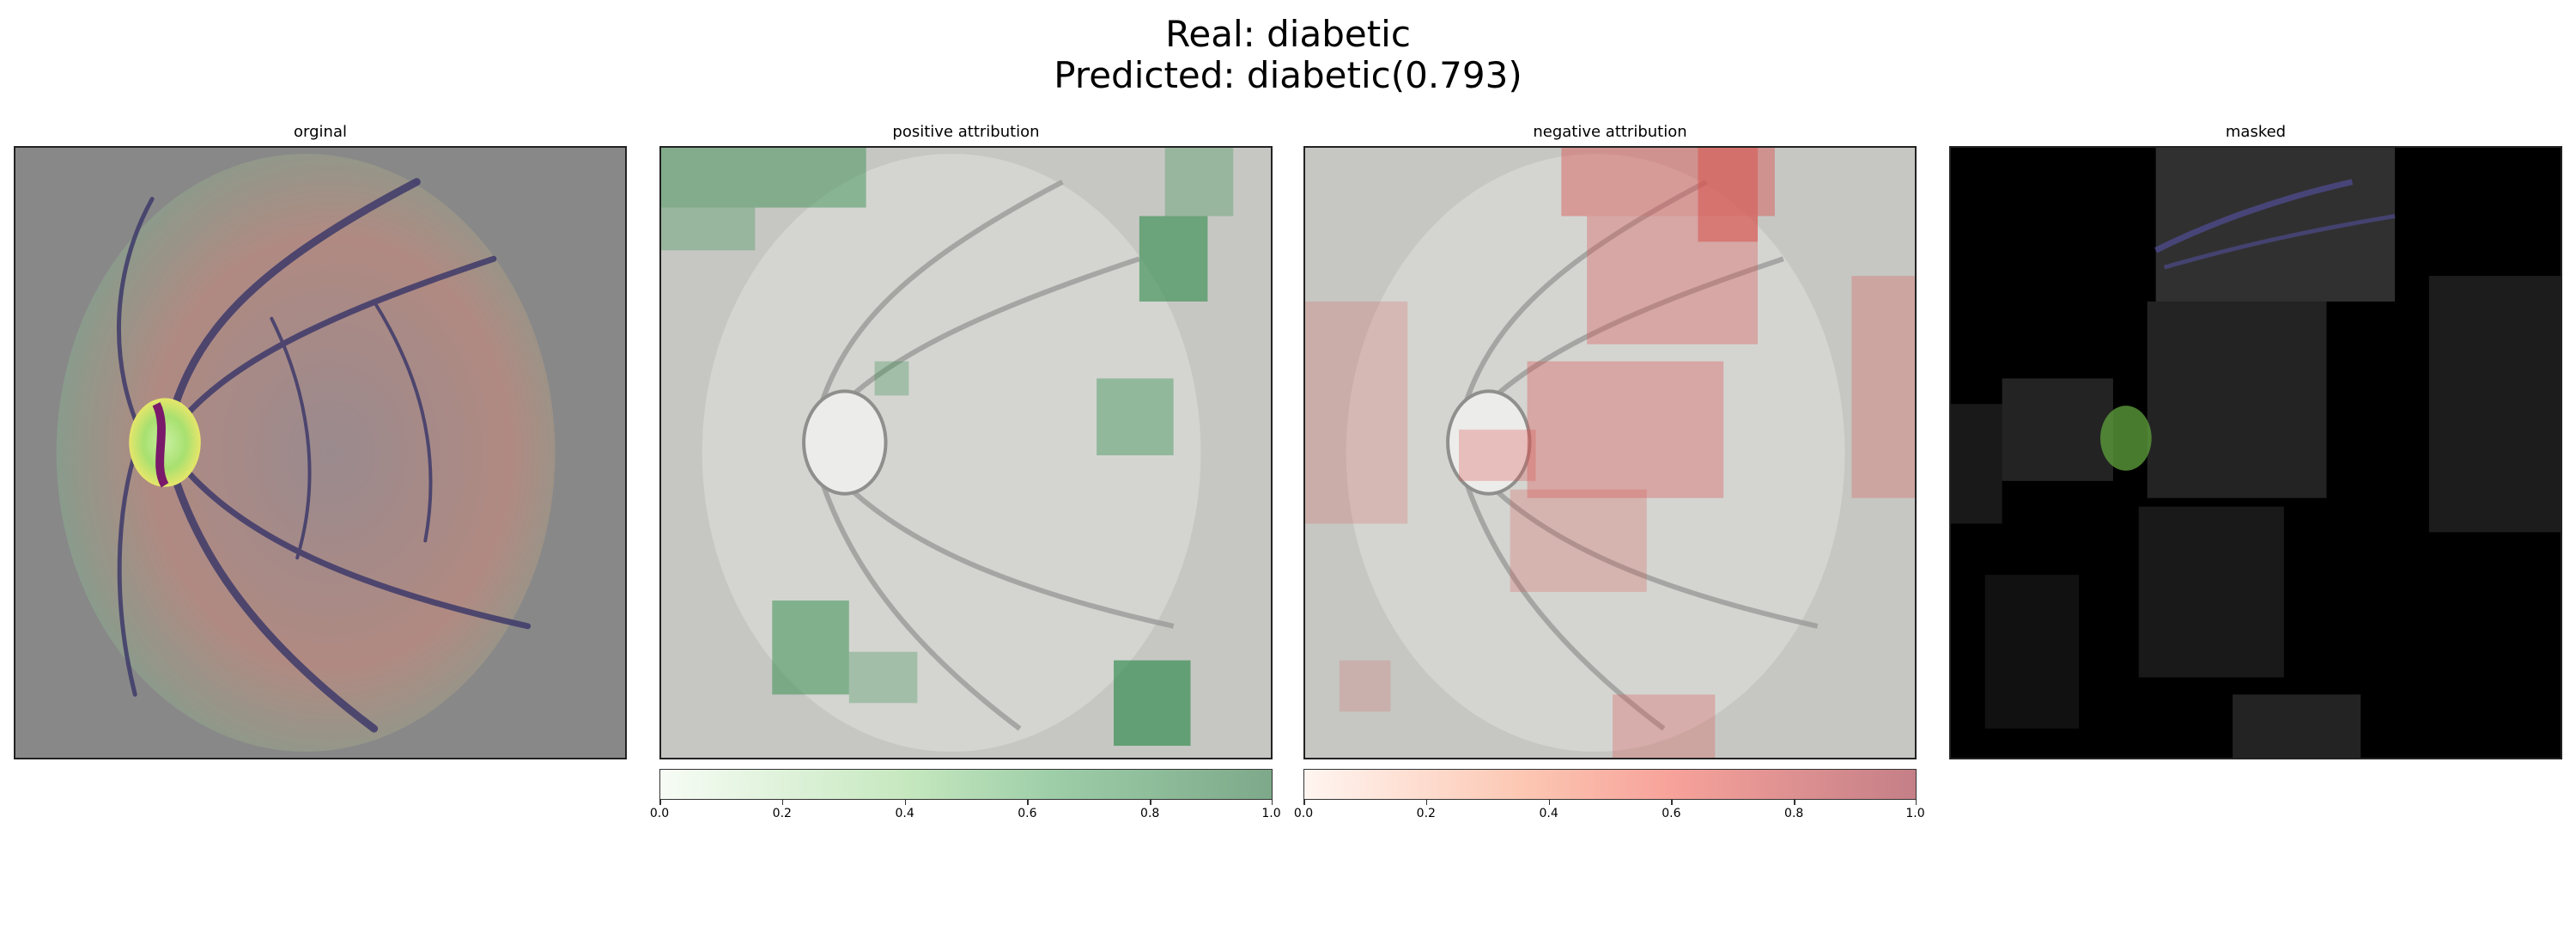  I want to click on positive-colorbar-ticks: 0.0 0.2 0.4 0.6 0.8 1.0, so click(965, 813).